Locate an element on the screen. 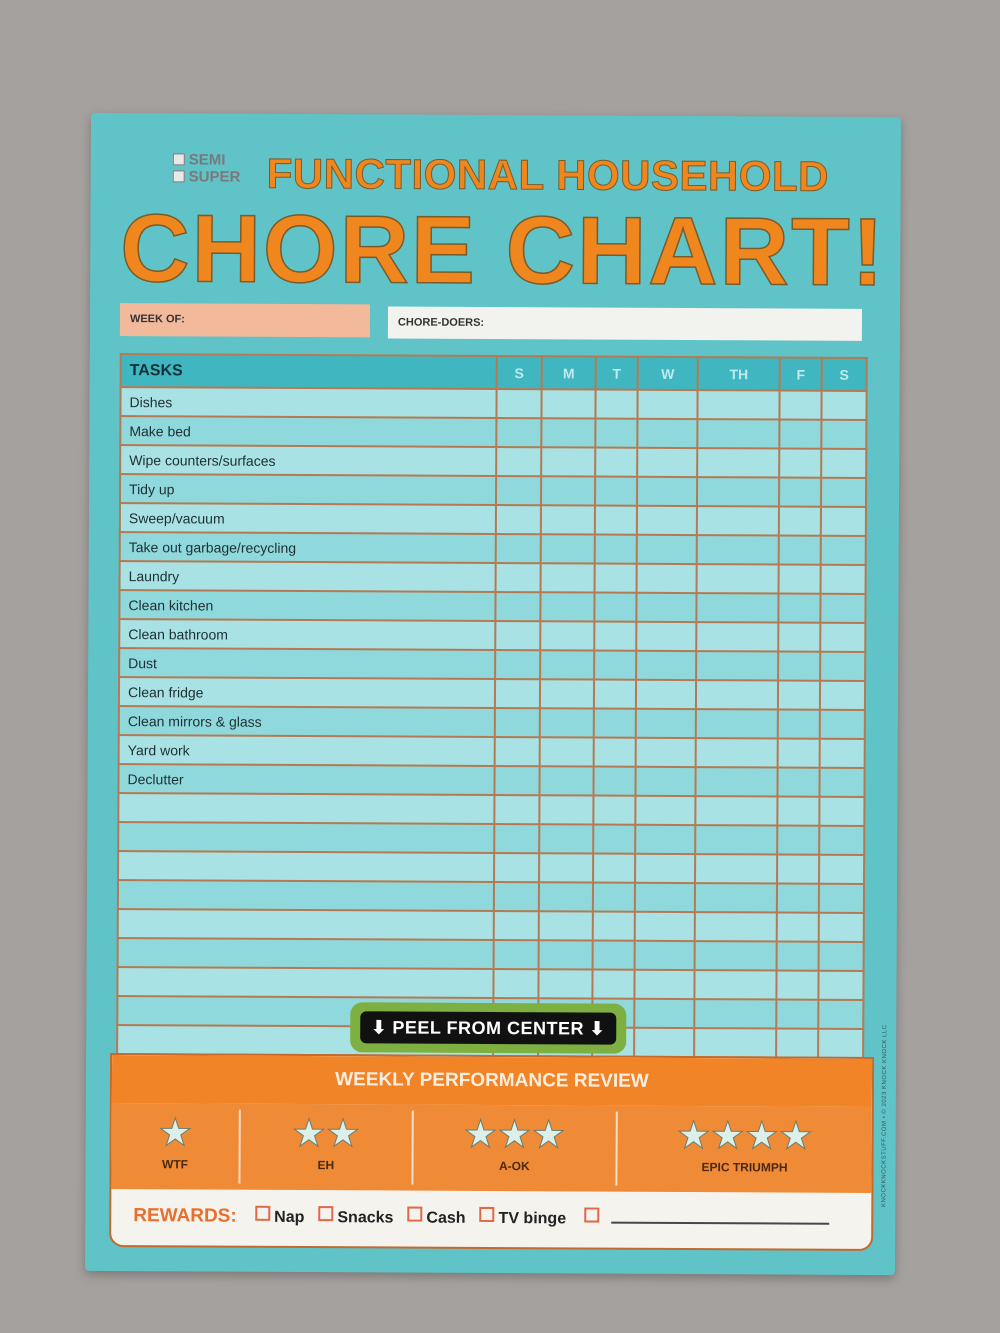  task-label: Make bed is located at coordinates (308, 432).